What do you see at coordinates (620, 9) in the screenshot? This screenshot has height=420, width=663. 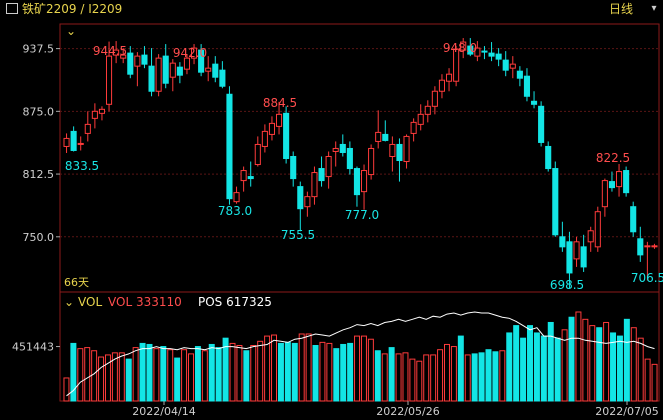 I see `period-selector: 日线` at bounding box center [620, 9].